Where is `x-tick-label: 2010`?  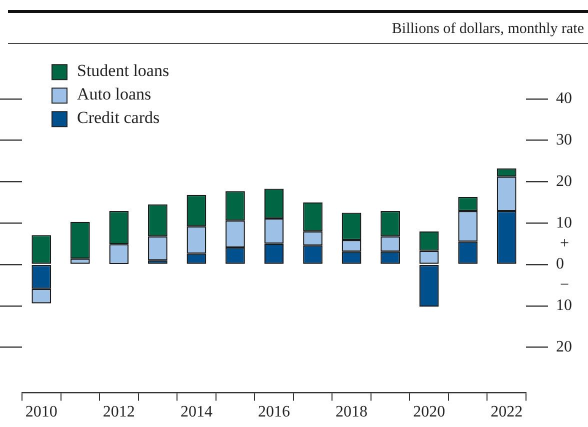
x-tick-label: 2010 is located at coordinates (41, 412).